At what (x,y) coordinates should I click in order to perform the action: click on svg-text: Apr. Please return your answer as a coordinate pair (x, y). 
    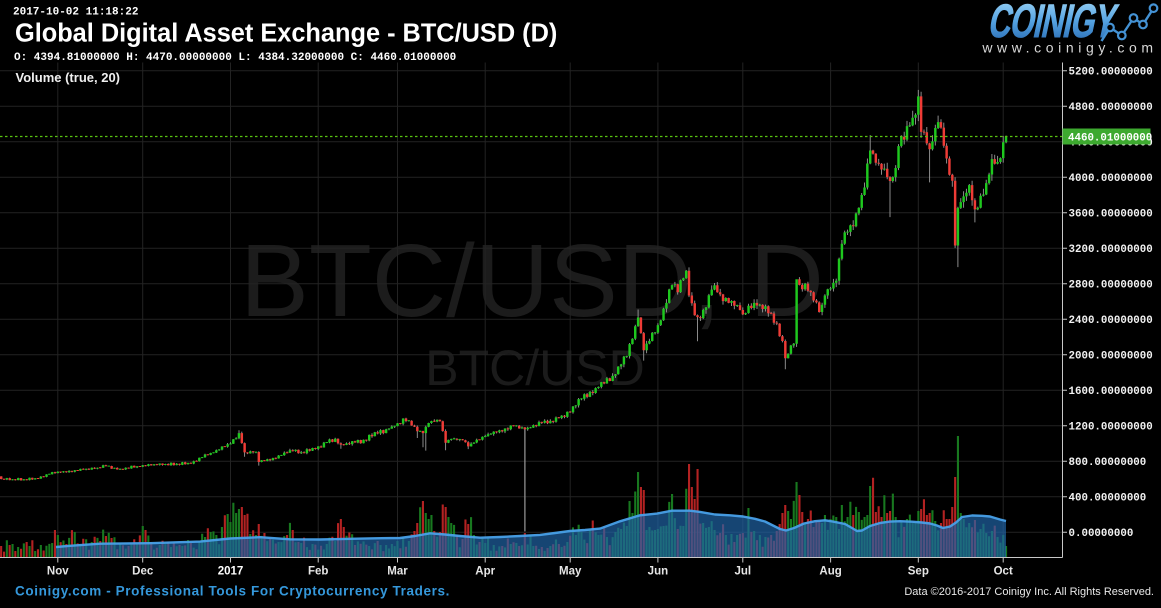
    Looking at the image, I should click on (485, 572).